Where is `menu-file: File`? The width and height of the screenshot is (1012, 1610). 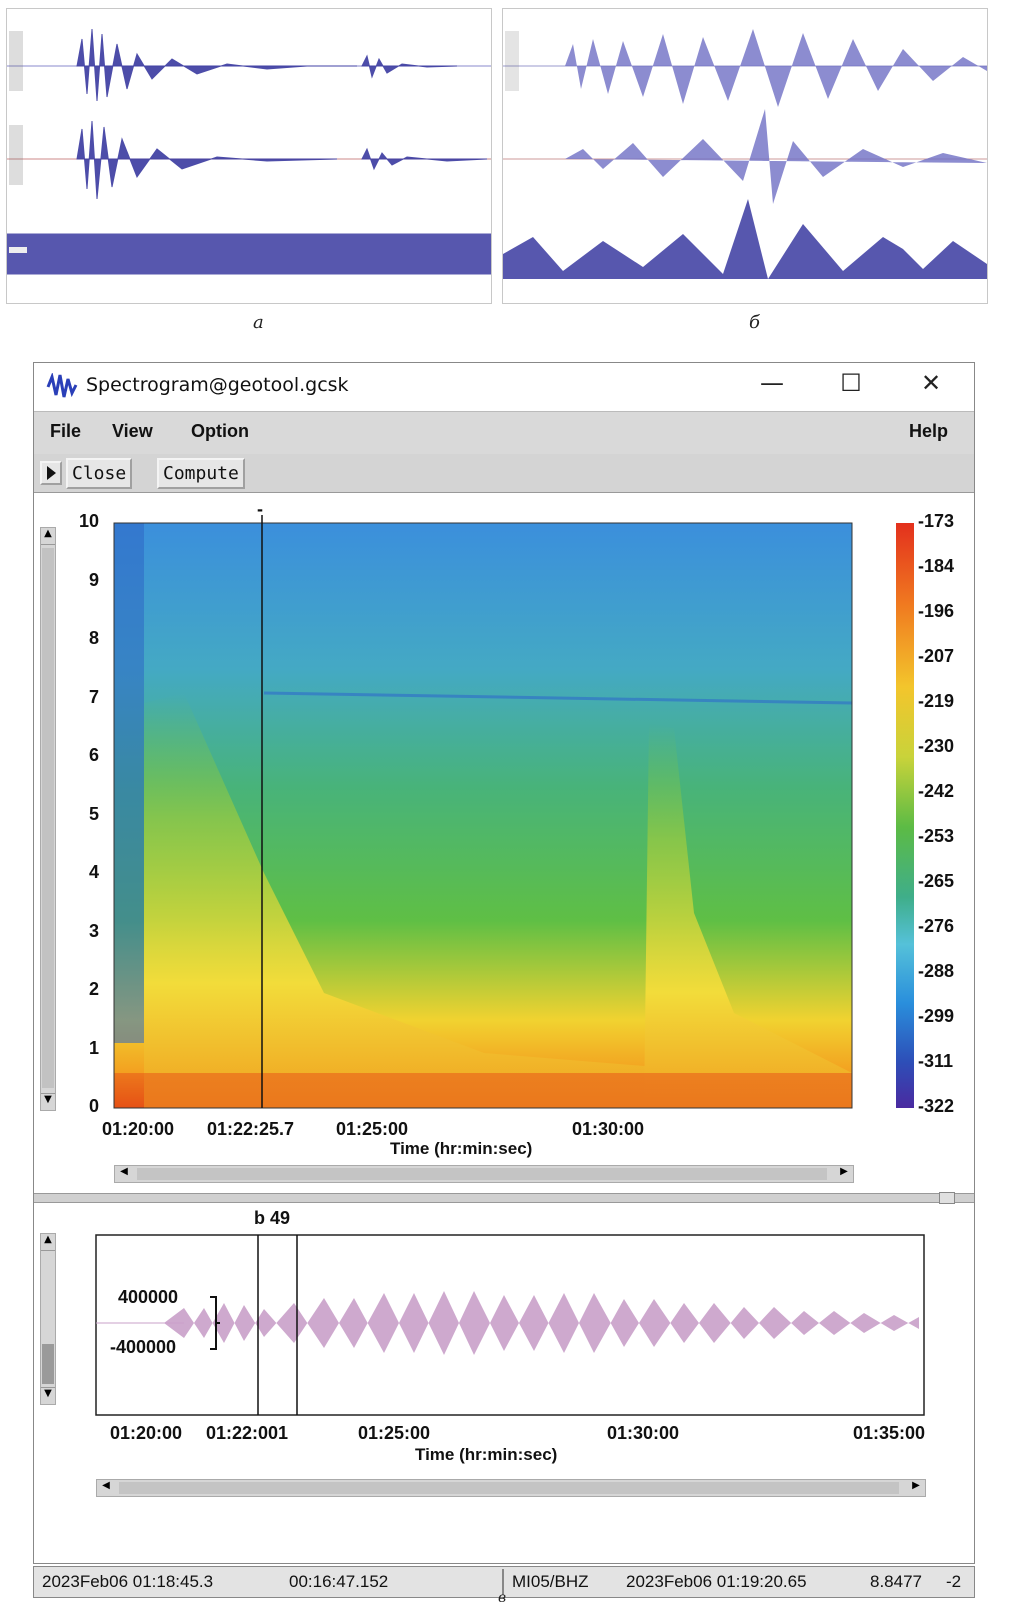 menu-file: File is located at coordinates (66, 431).